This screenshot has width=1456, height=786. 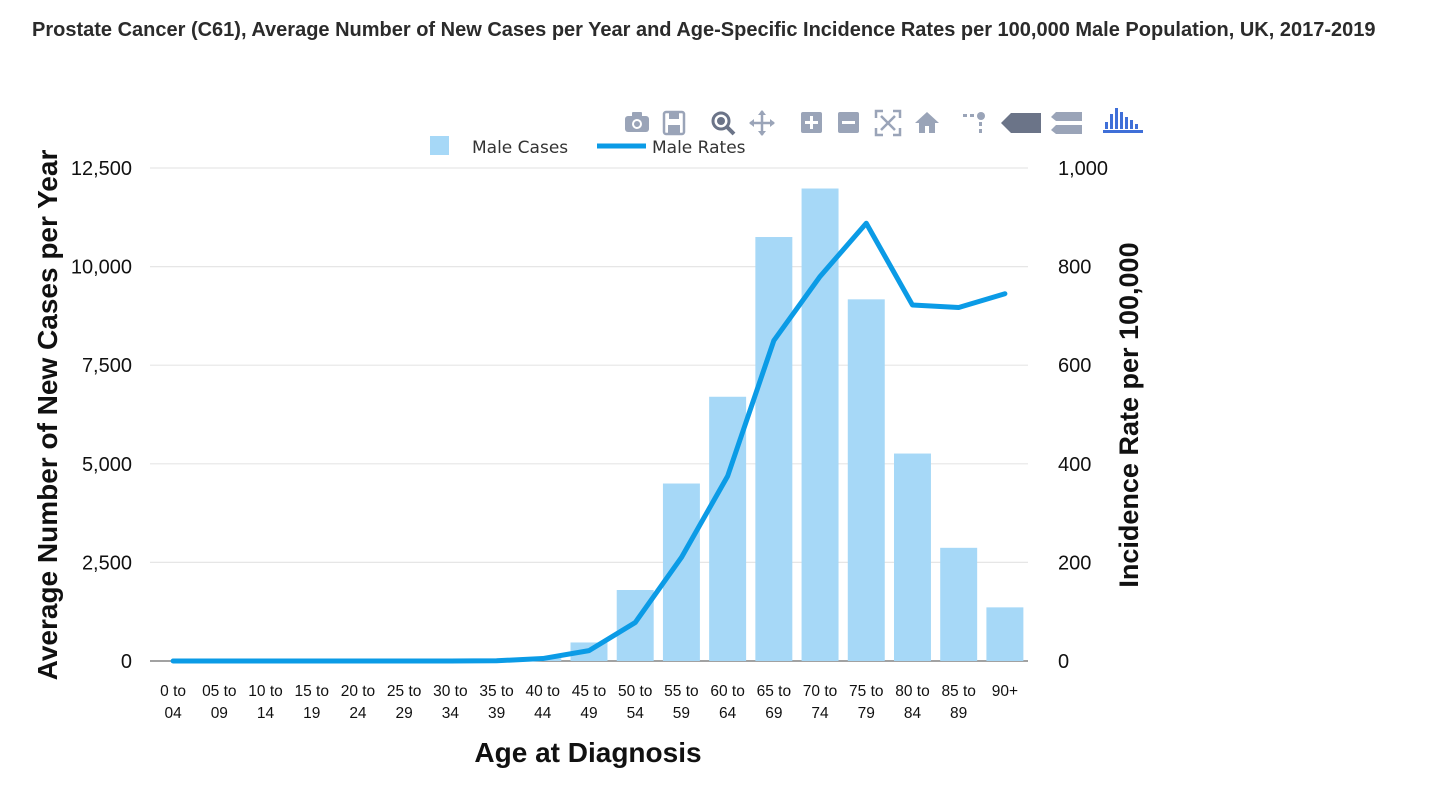 I want to click on y2-tick-label: 600, so click(x=1074, y=366).